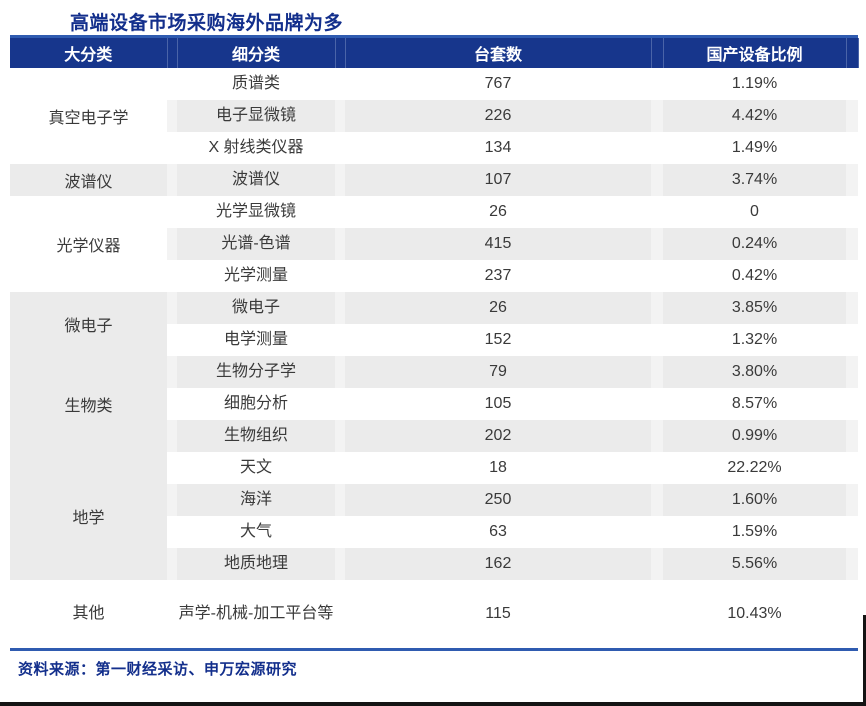  Describe the element at coordinates (88, 613) in the screenshot. I see `category-cell: 其他` at that location.